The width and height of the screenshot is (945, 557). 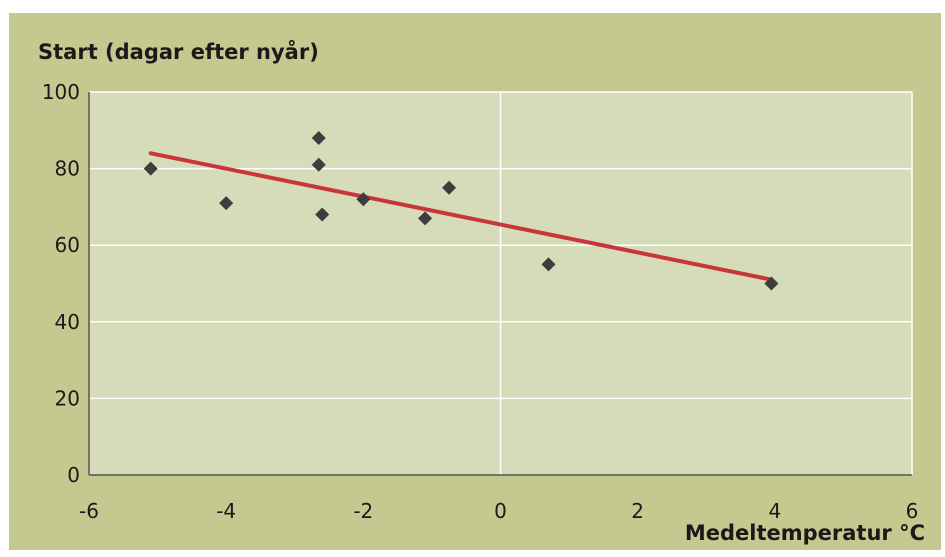 I want to click on x-tick-label: -6, so click(x=89, y=511).